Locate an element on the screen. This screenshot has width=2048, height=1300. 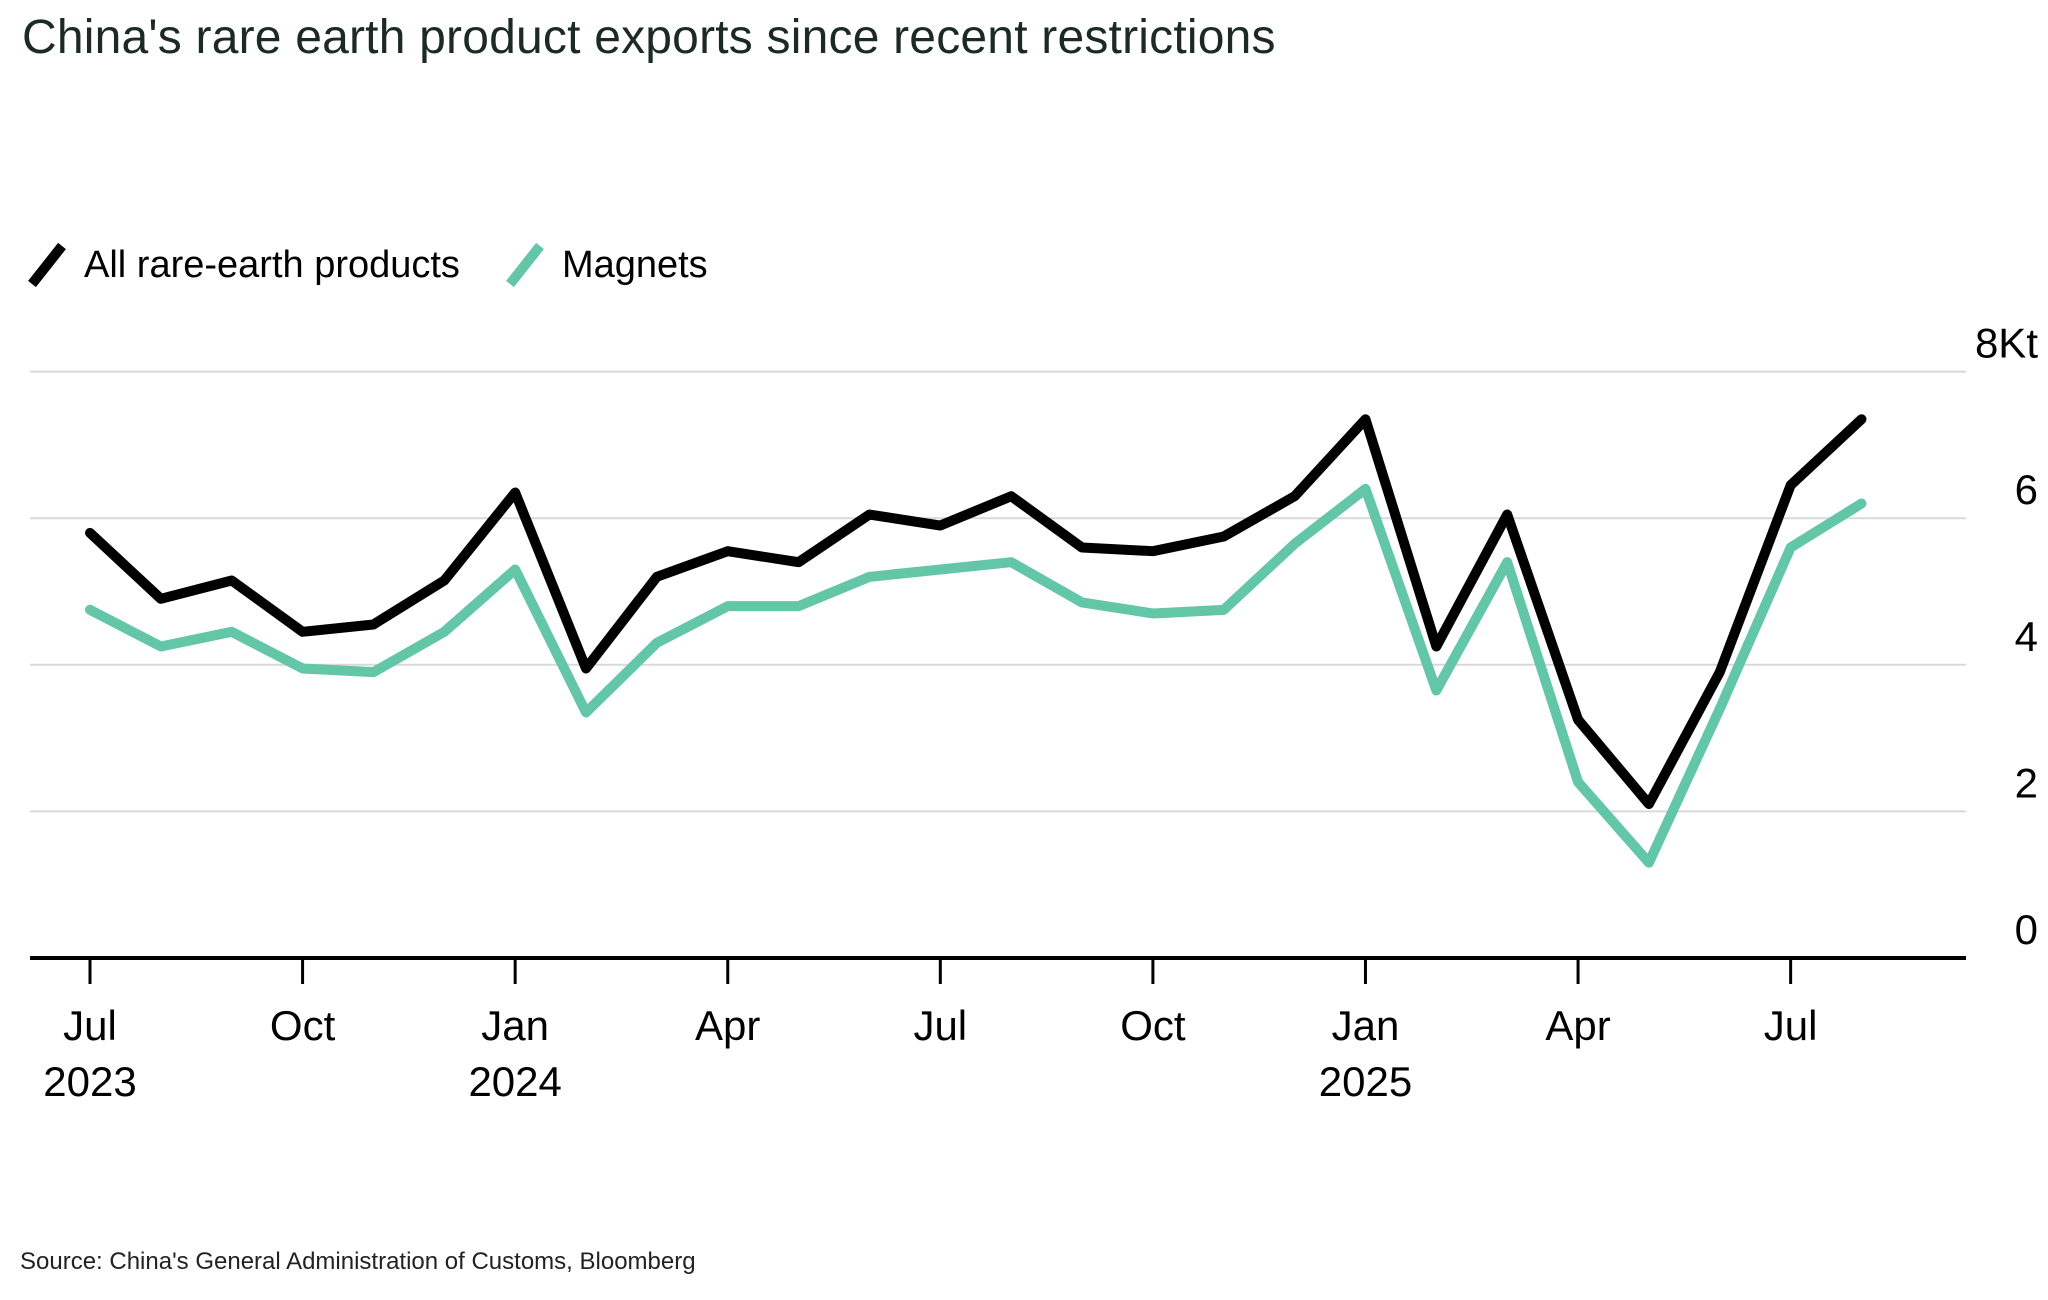
y-tick-label-6: 6 is located at coordinates (2026, 489).